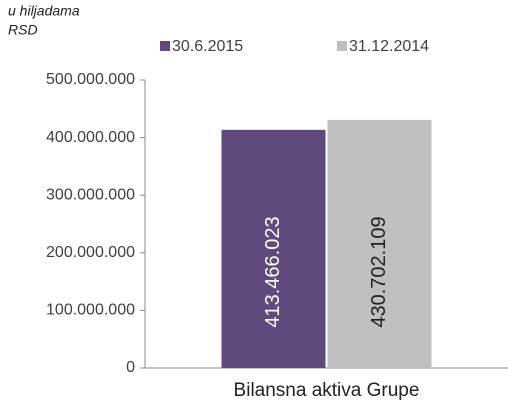 The width and height of the screenshot is (508, 404). What do you see at coordinates (90, 194) in the screenshot?
I see `y-tick-label: 300.000.000` at bounding box center [90, 194].